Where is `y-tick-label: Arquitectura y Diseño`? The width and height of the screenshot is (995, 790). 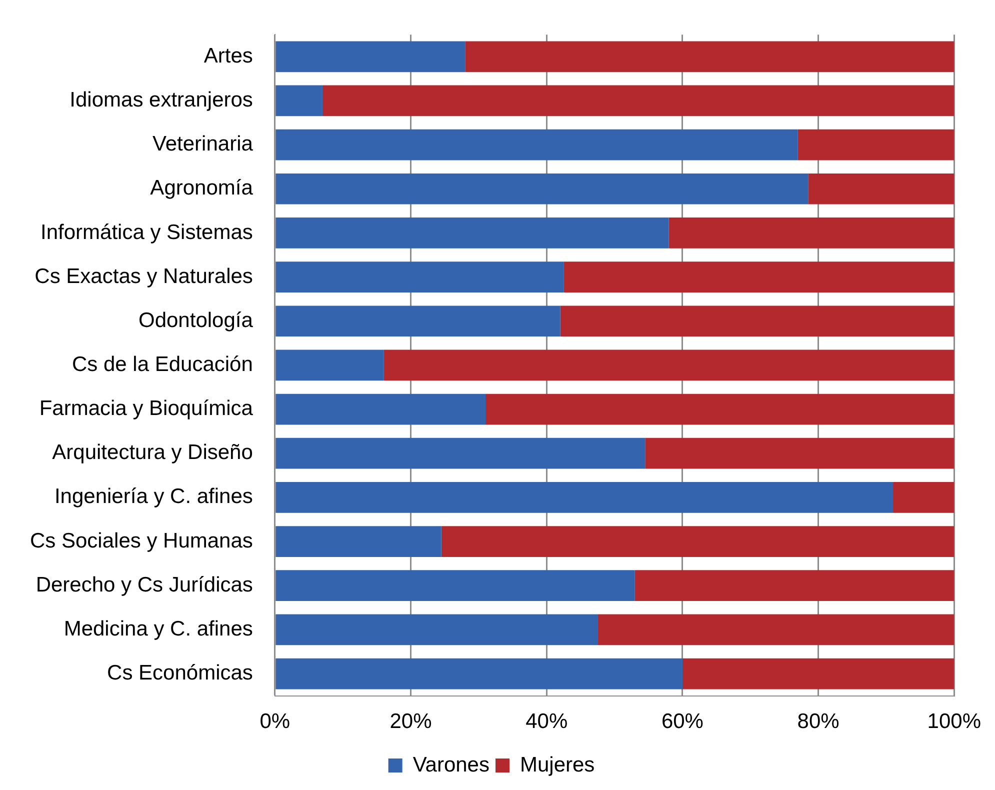 y-tick-label: Arquitectura y Diseño is located at coordinates (152, 452).